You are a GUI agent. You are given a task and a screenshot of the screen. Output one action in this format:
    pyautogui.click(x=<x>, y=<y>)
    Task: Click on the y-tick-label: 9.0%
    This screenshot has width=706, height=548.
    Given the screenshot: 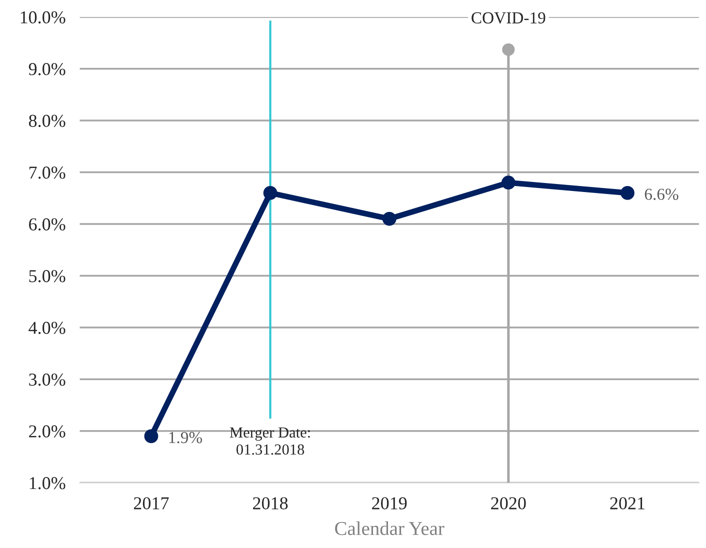 What is the action you would take?
    pyautogui.click(x=47, y=69)
    